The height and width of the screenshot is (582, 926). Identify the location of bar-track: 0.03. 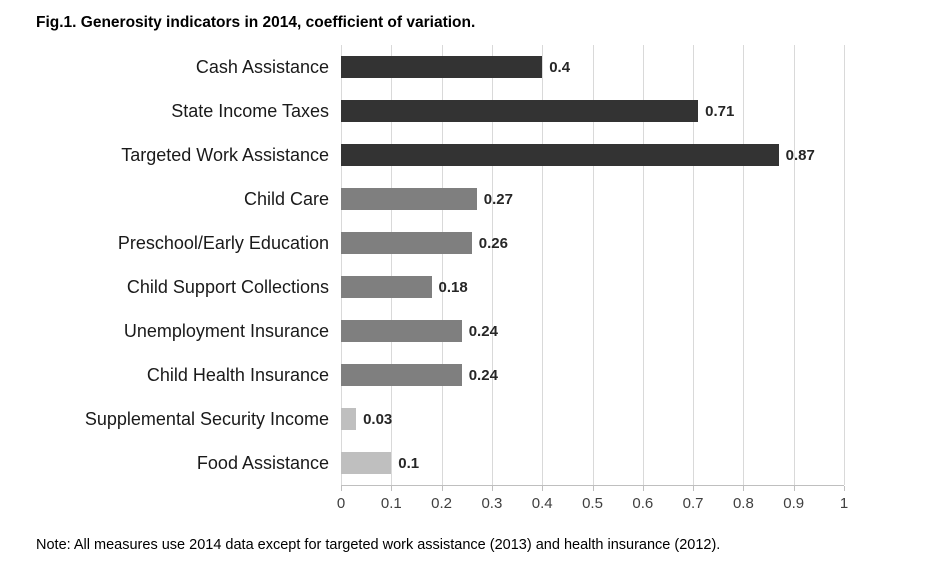
(592, 419).